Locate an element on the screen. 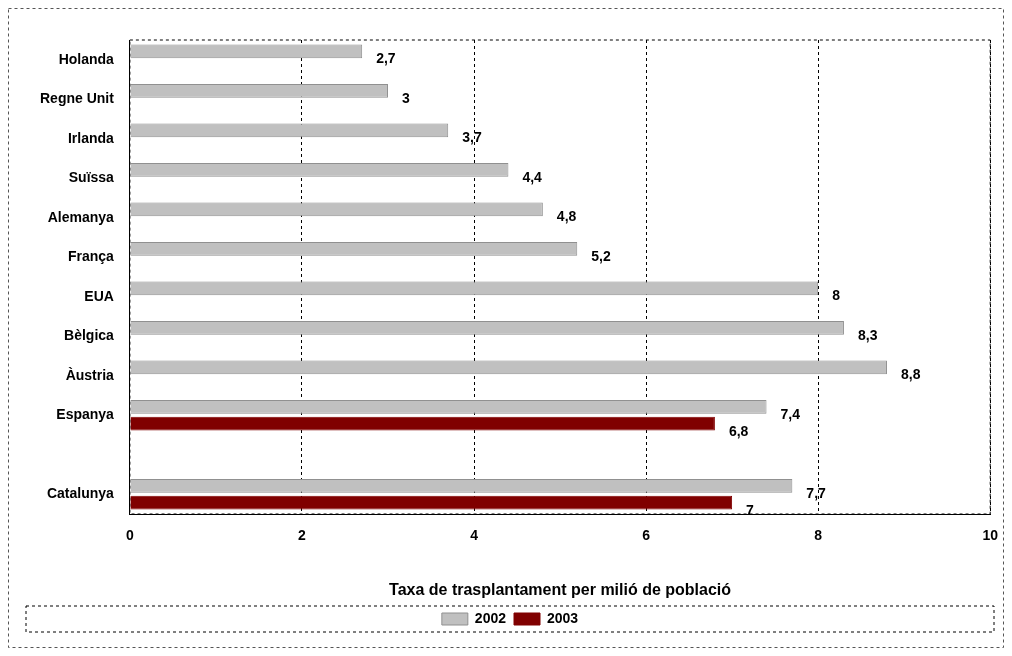 The height and width of the screenshot is (656, 1012). x-tick-label: 2 is located at coordinates (302, 535).